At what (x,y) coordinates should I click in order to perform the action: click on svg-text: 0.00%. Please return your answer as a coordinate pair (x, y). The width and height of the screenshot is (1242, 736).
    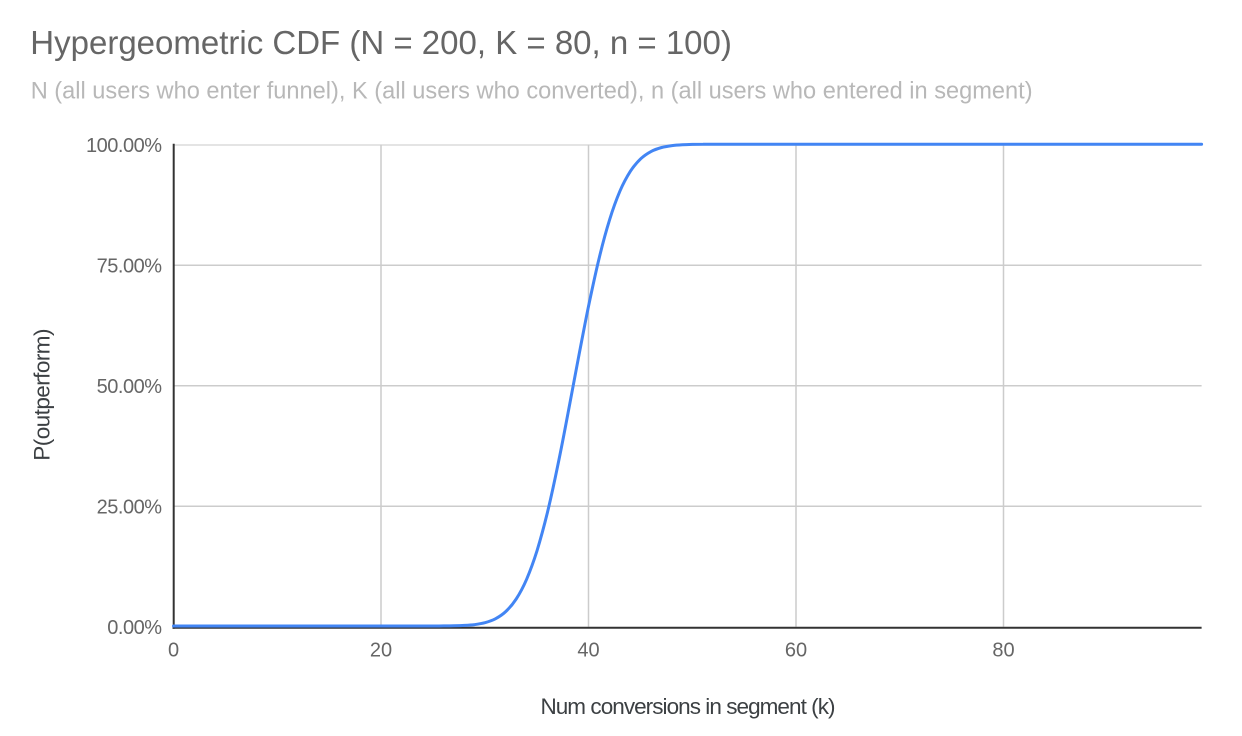
    Looking at the image, I should click on (134, 628).